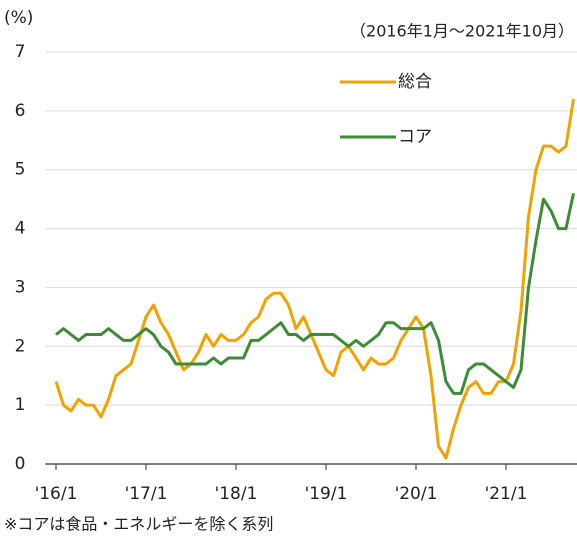 The width and height of the screenshot is (577, 539). I want to click on y-tick-label: 4, so click(20, 229).